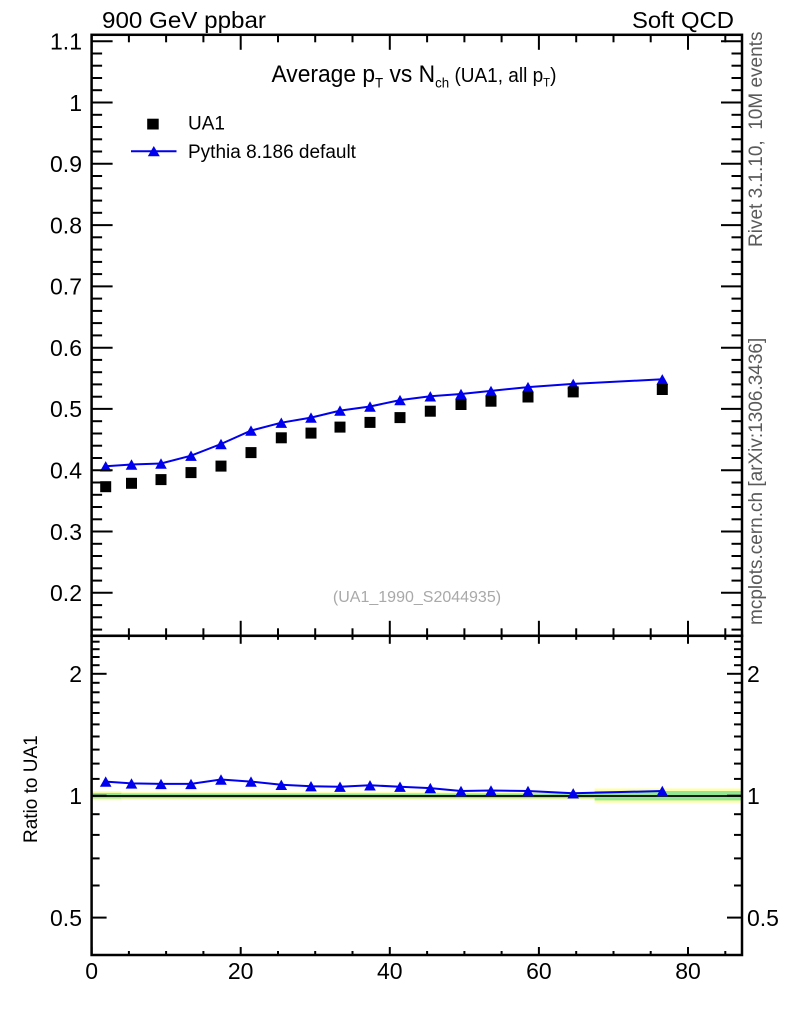  Describe the element at coordinates (66, 225) in the screenshot. I see `svg-text: 0.8` at that location.